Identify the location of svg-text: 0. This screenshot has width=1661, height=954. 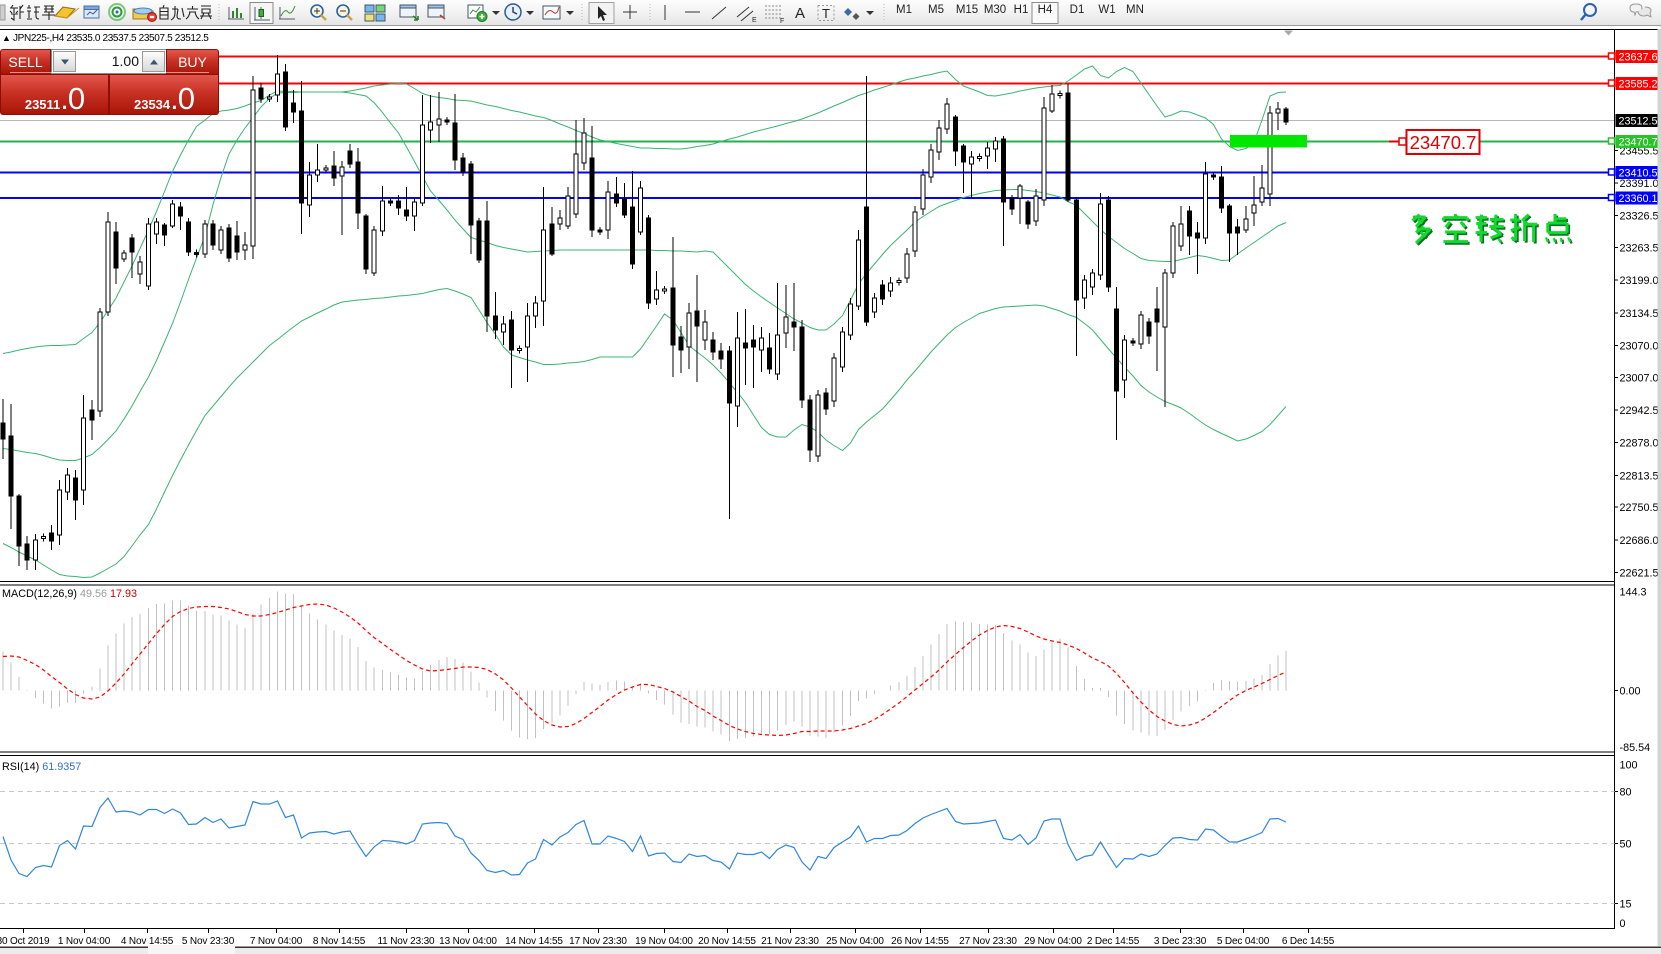
(1623, 924).